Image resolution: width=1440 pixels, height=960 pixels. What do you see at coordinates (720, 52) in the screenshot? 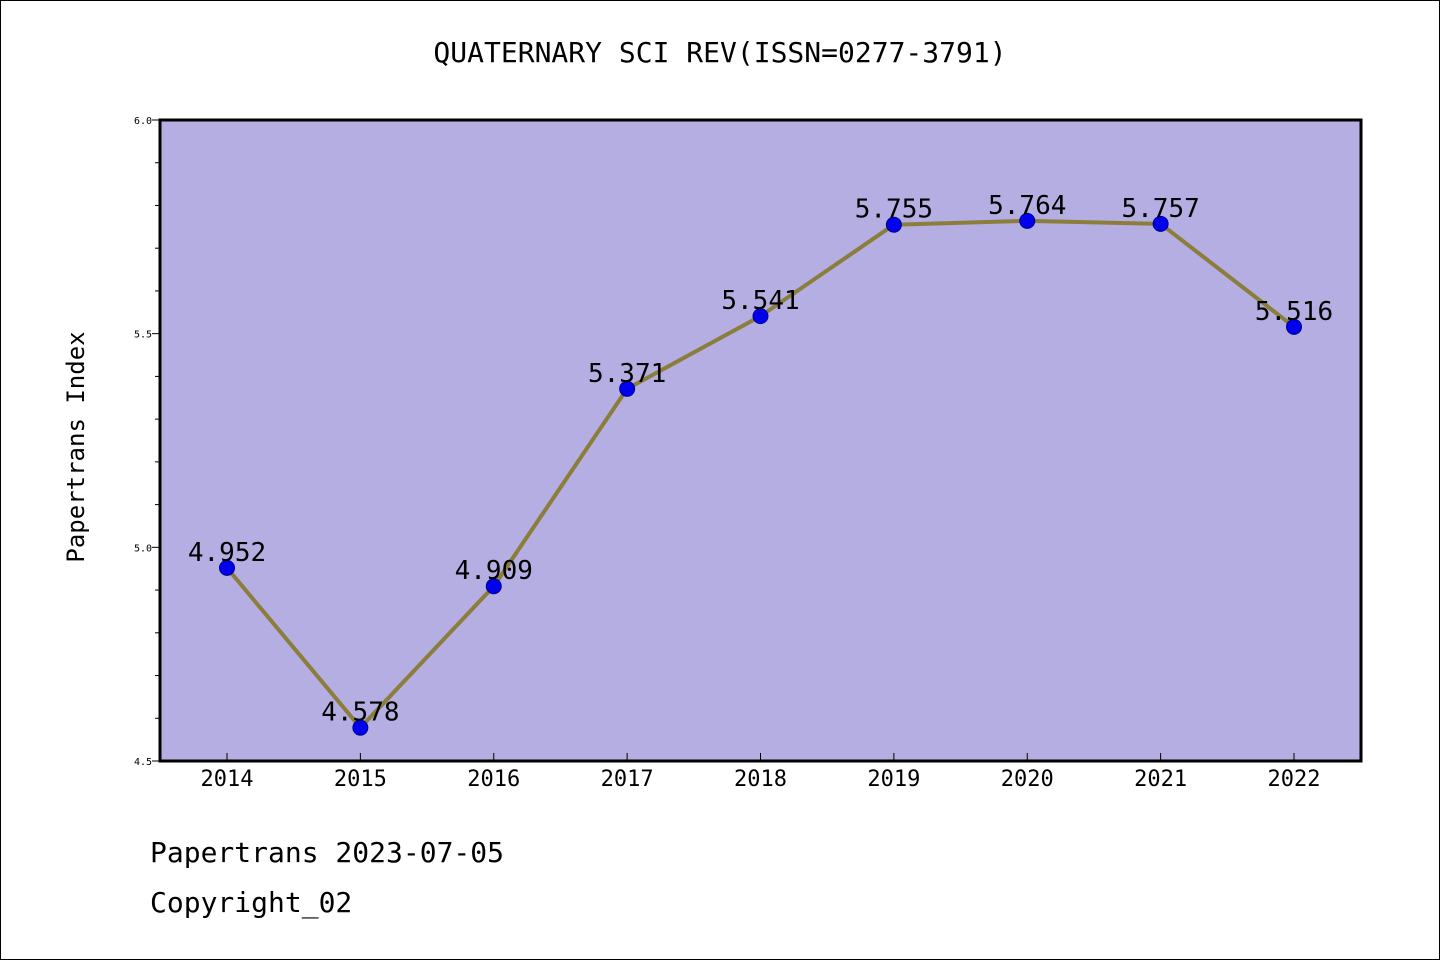
I see `chart-title: QUATERNARY SCI REV(ISSN=0277-3791)` at bounding box center [720, 52].